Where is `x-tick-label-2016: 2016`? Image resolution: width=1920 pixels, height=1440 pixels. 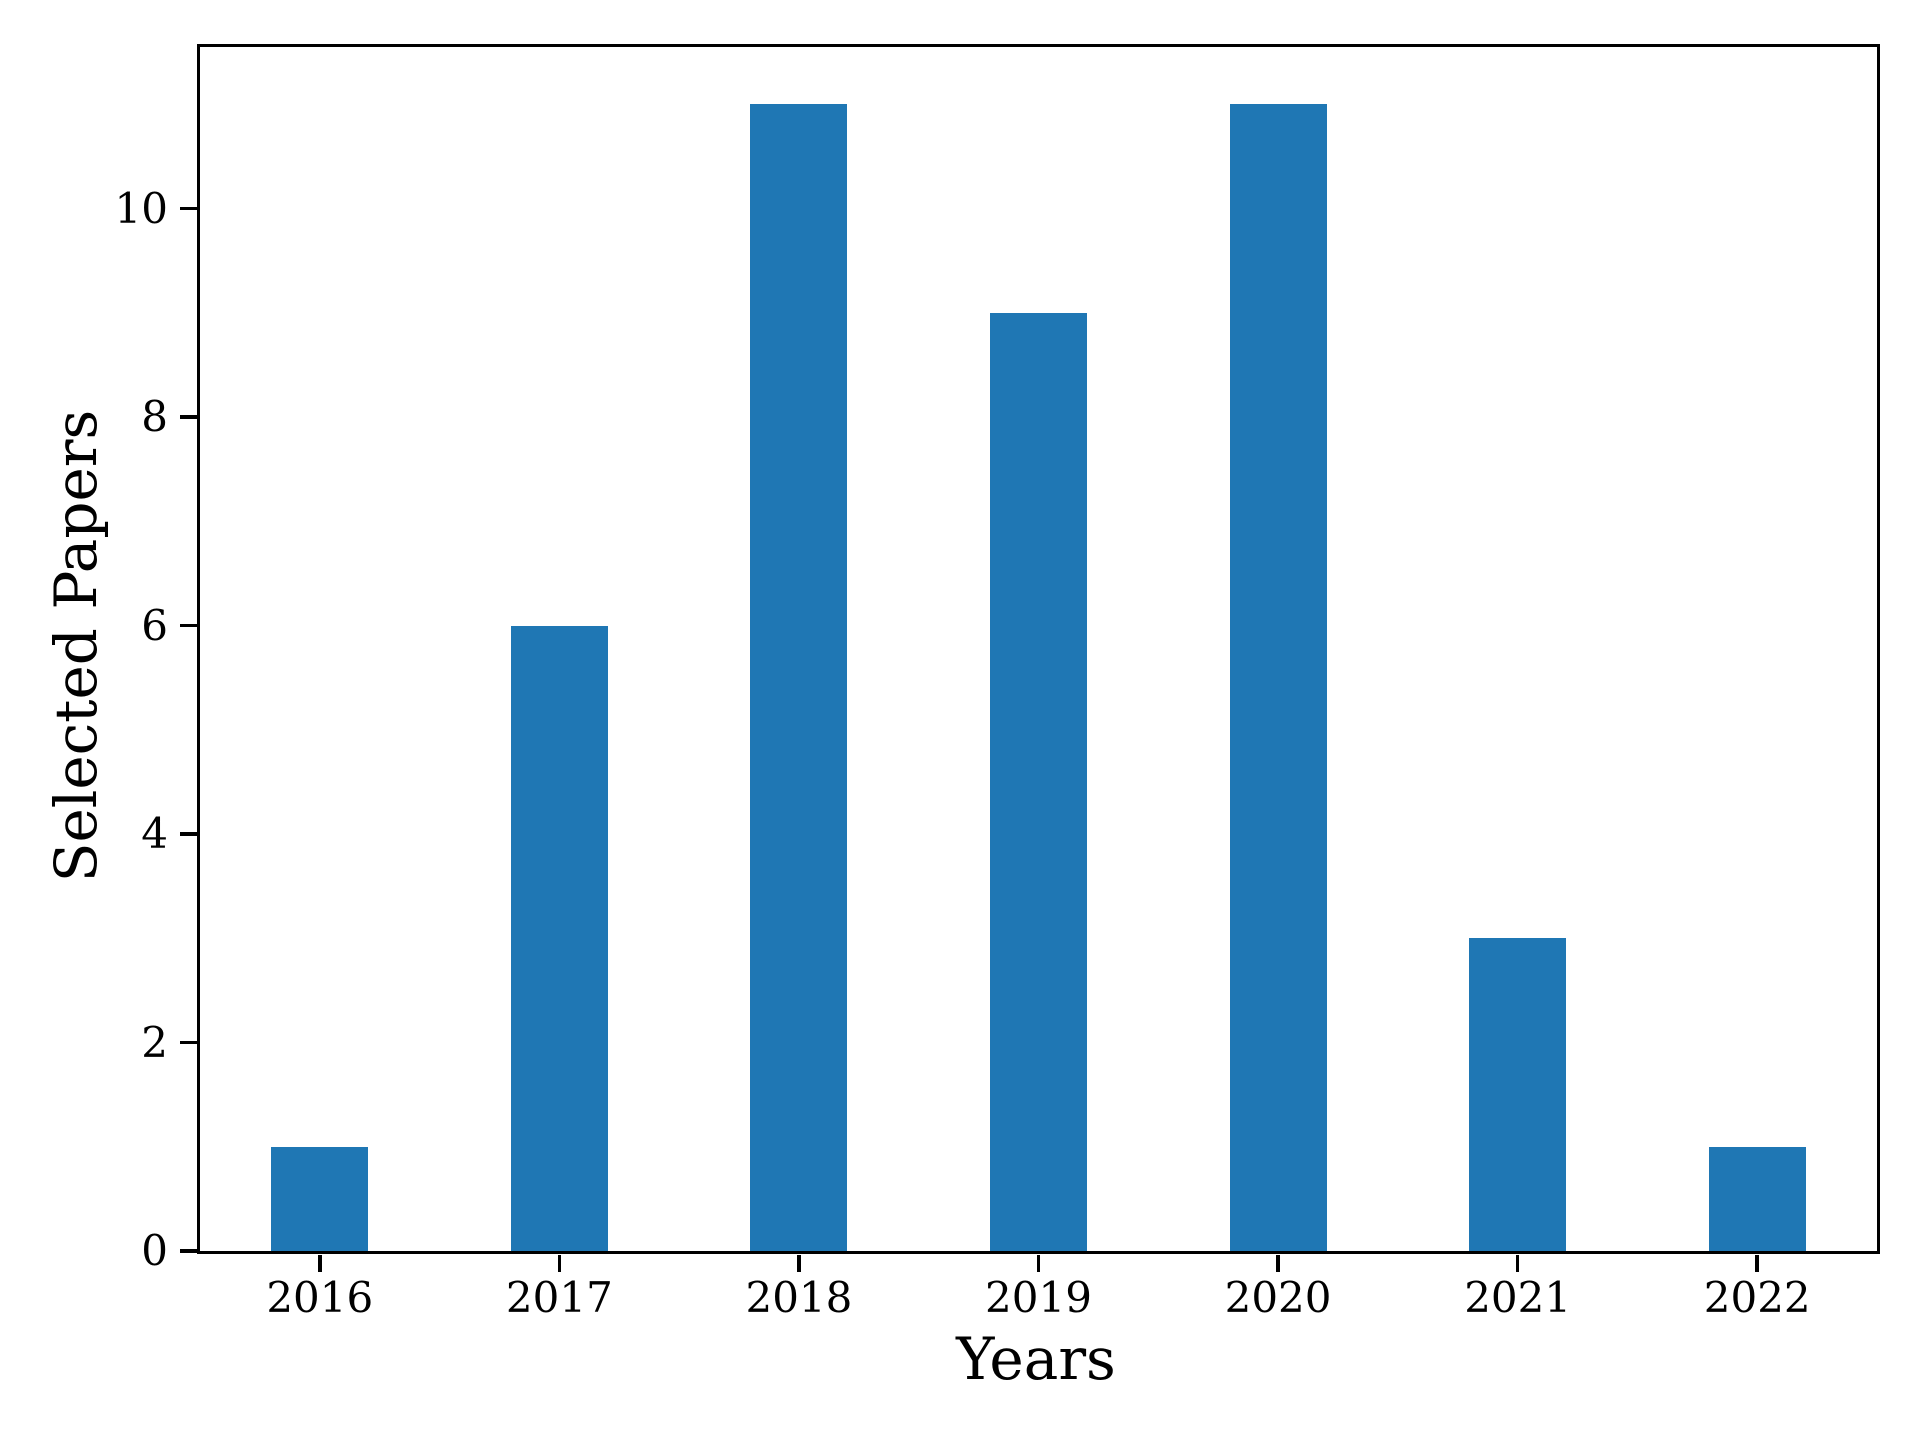
x-tick-label-2016: 2016 is located at coordinates (320, 1297).